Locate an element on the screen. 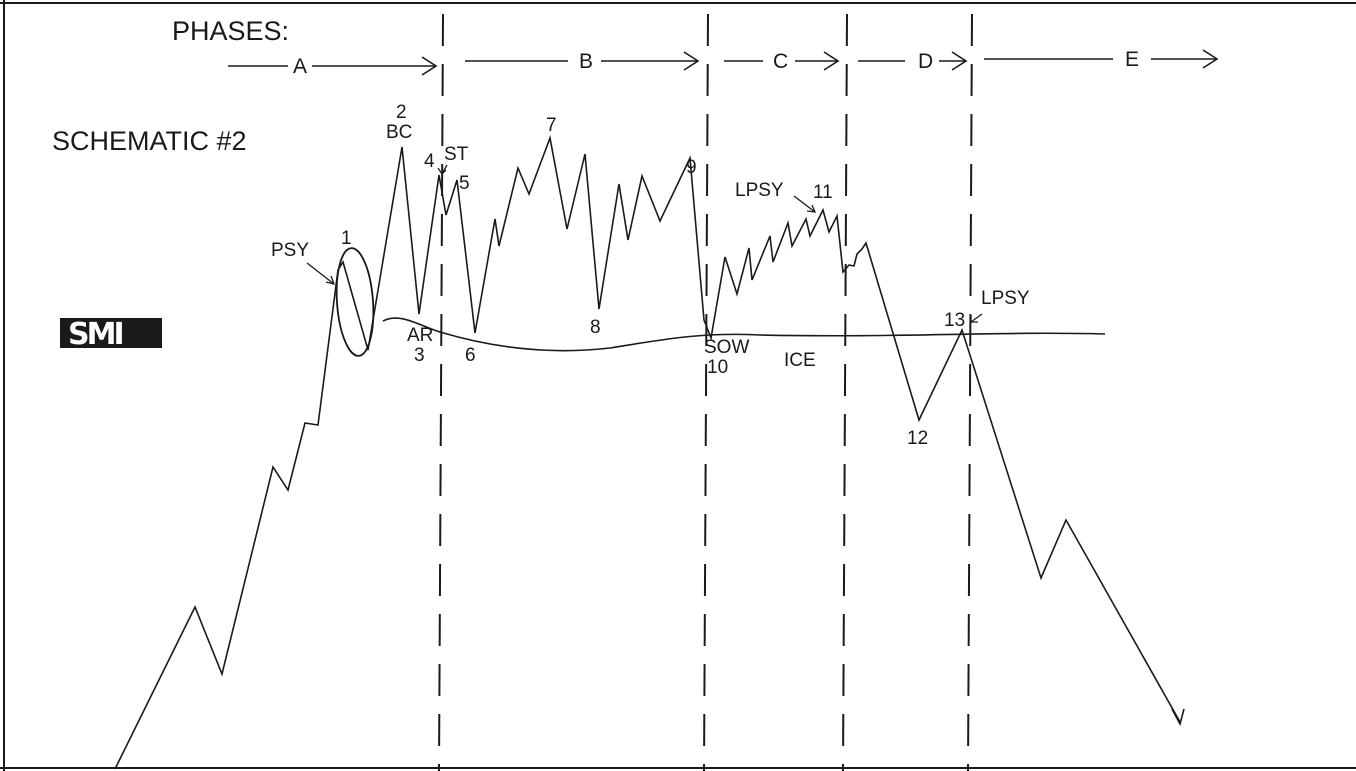 Image resolution: width=1356 pixels, height=771 pixels. phase-labels: A B C D E is located at coordinates (716, 63).